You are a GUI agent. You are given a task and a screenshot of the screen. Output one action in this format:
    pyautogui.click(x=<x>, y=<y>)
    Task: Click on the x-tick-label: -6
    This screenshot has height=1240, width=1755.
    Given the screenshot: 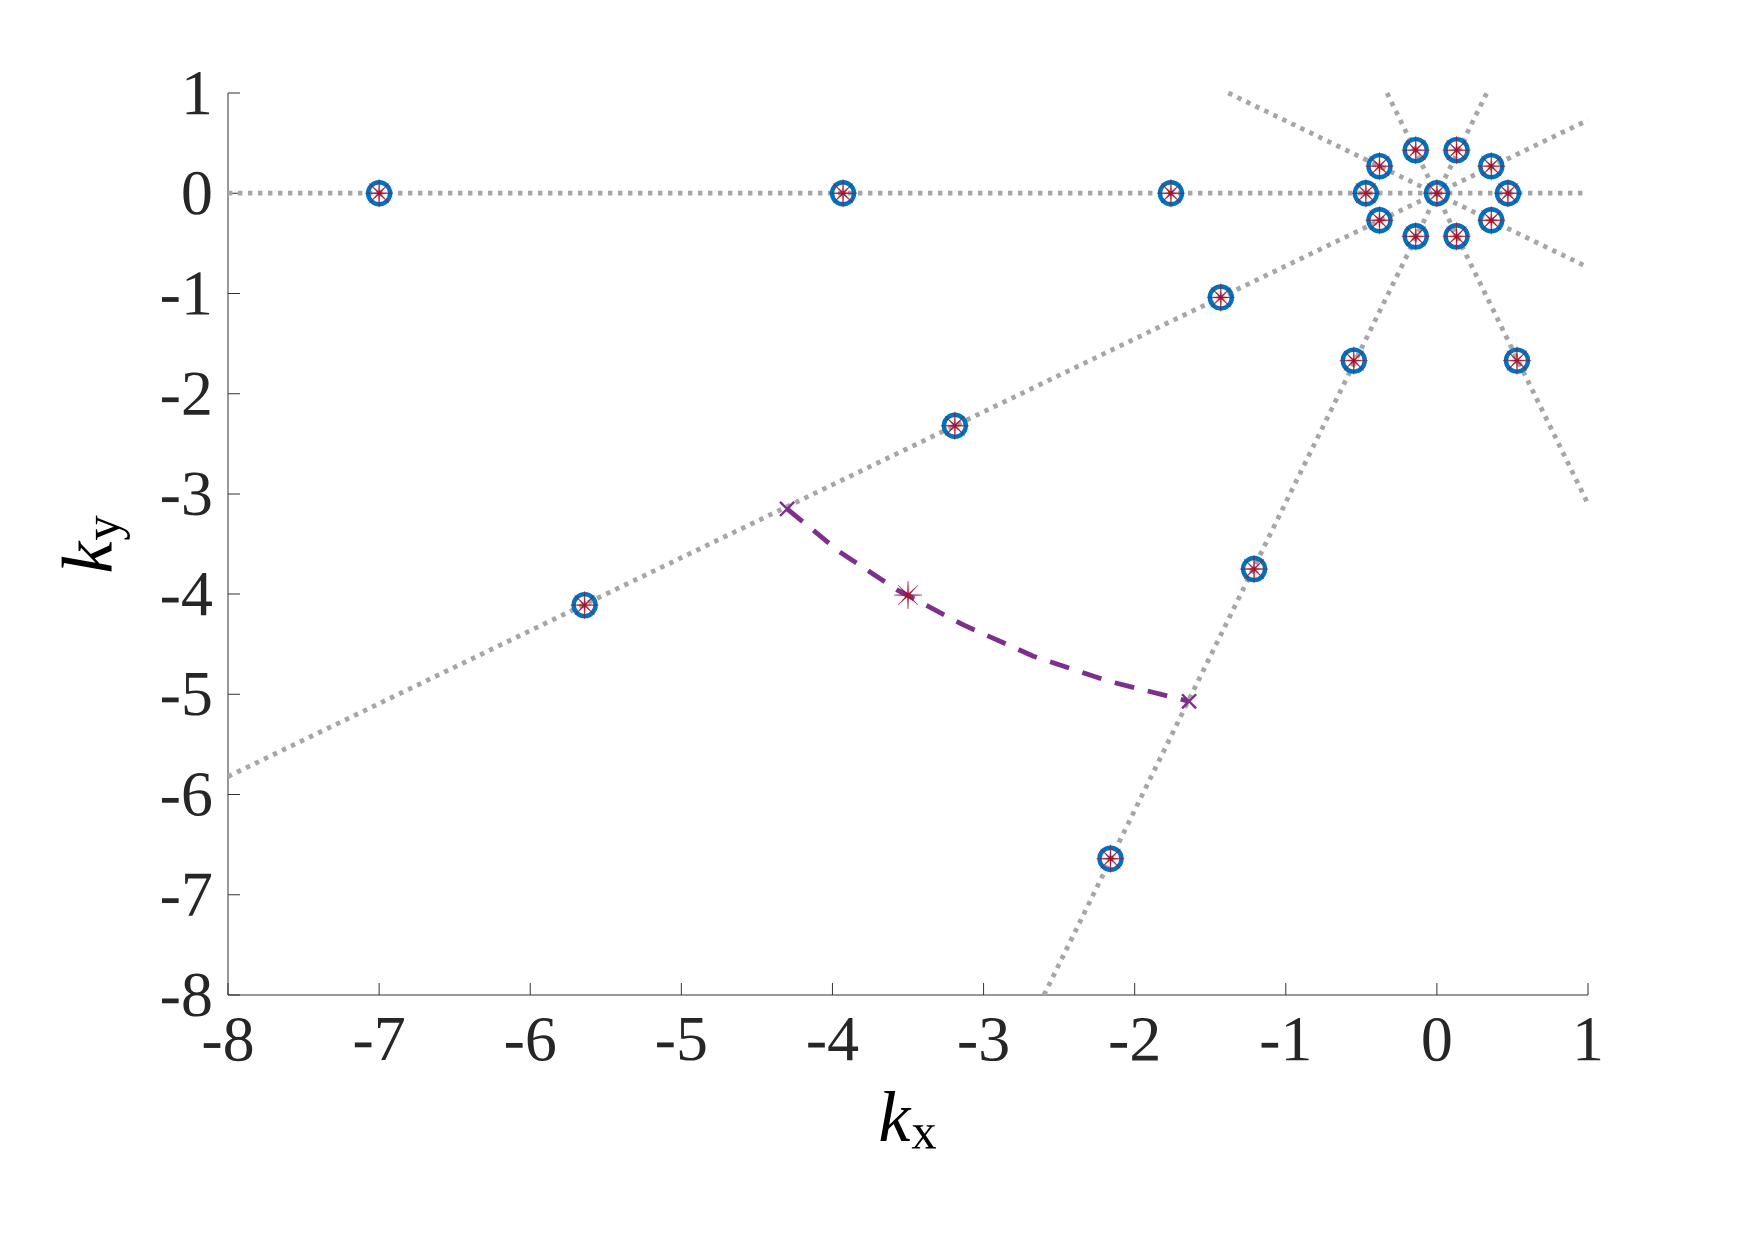 What is the action you would take?
    pyautogui.click(x=530, y=1040)
    